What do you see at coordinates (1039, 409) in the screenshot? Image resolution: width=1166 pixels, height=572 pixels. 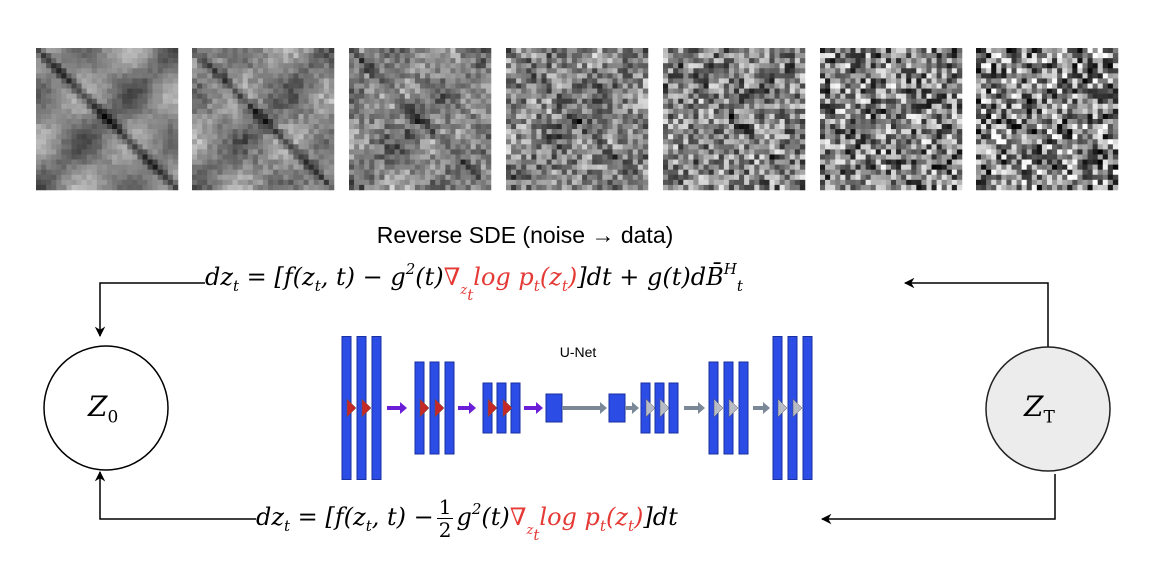 I see `node-zt-label: ZT` at bounding box center [1039, 409].